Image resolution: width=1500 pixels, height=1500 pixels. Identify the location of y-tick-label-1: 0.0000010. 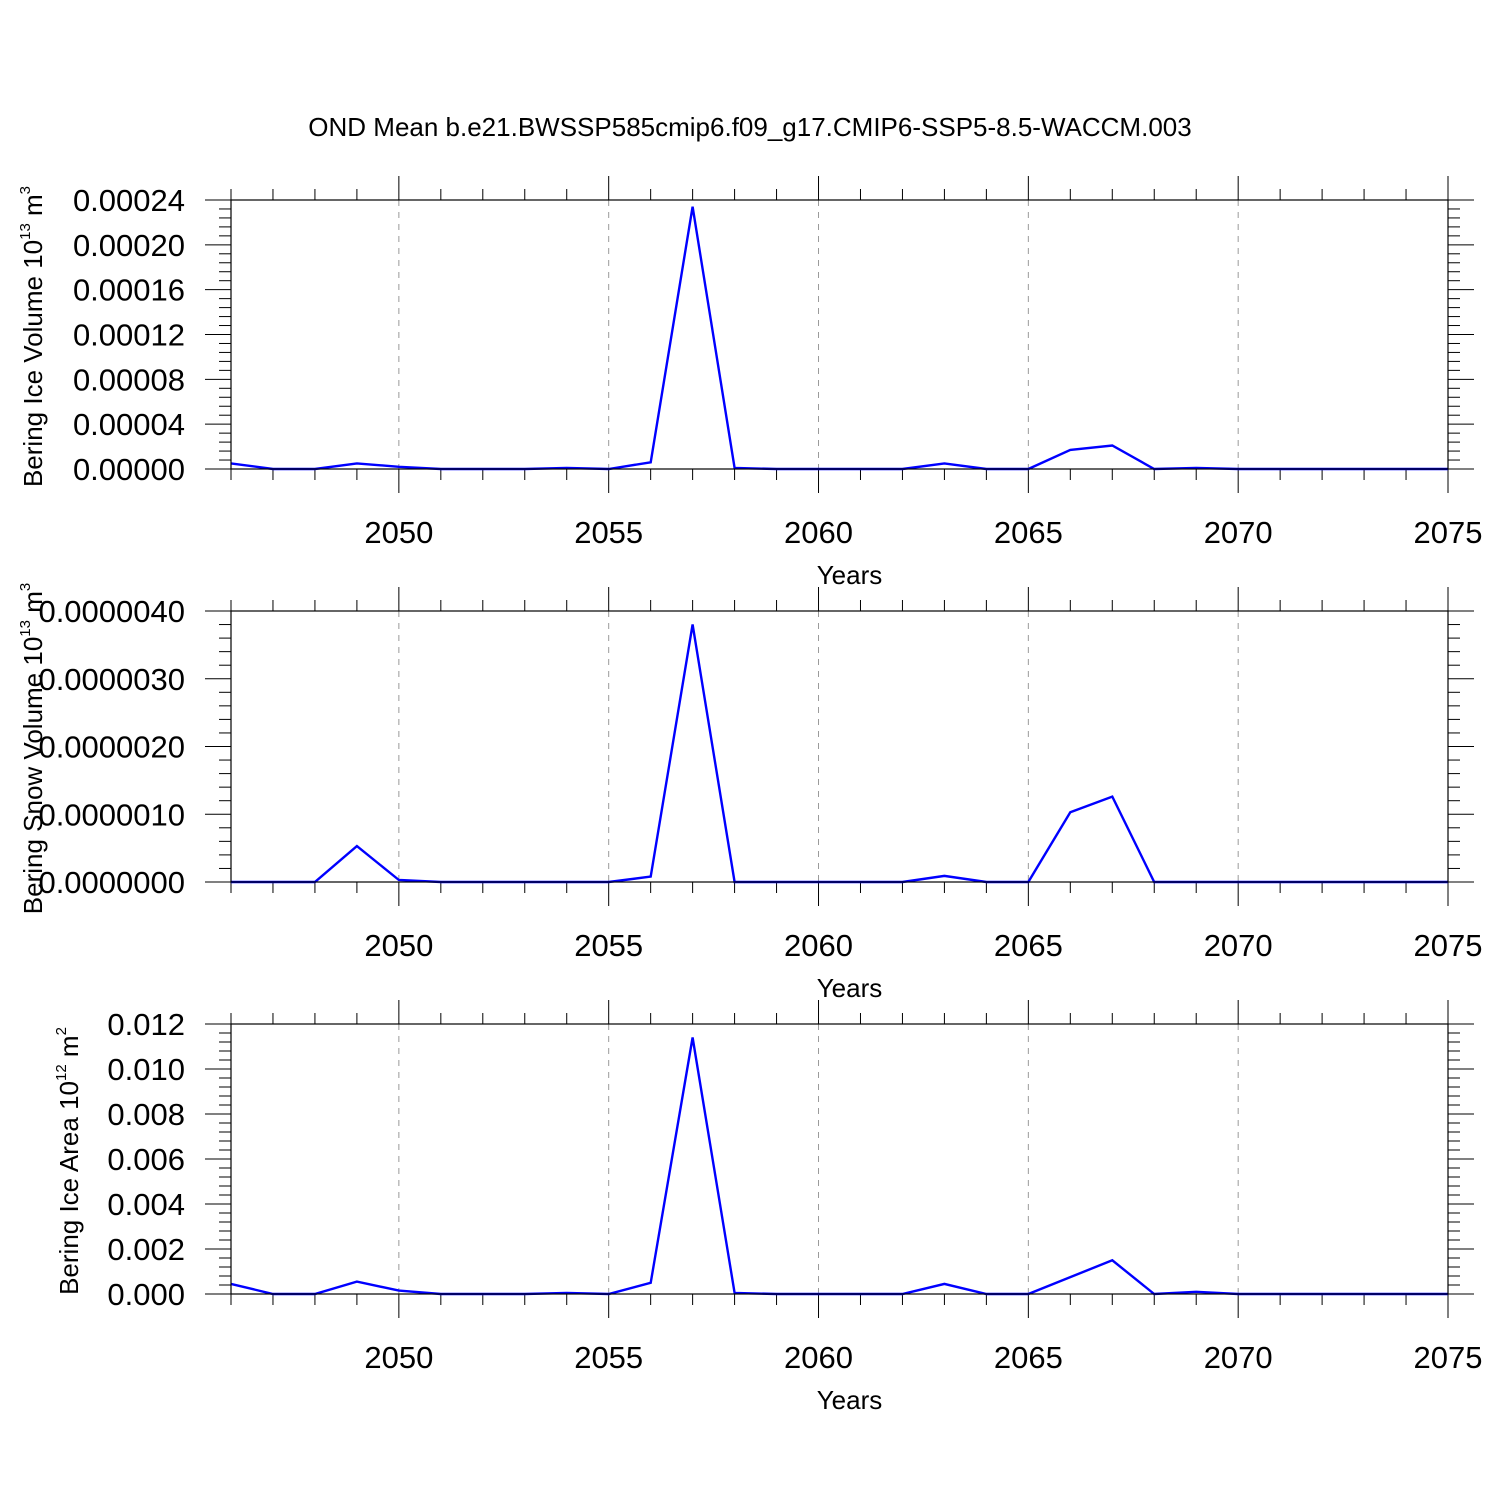
(111, 814).